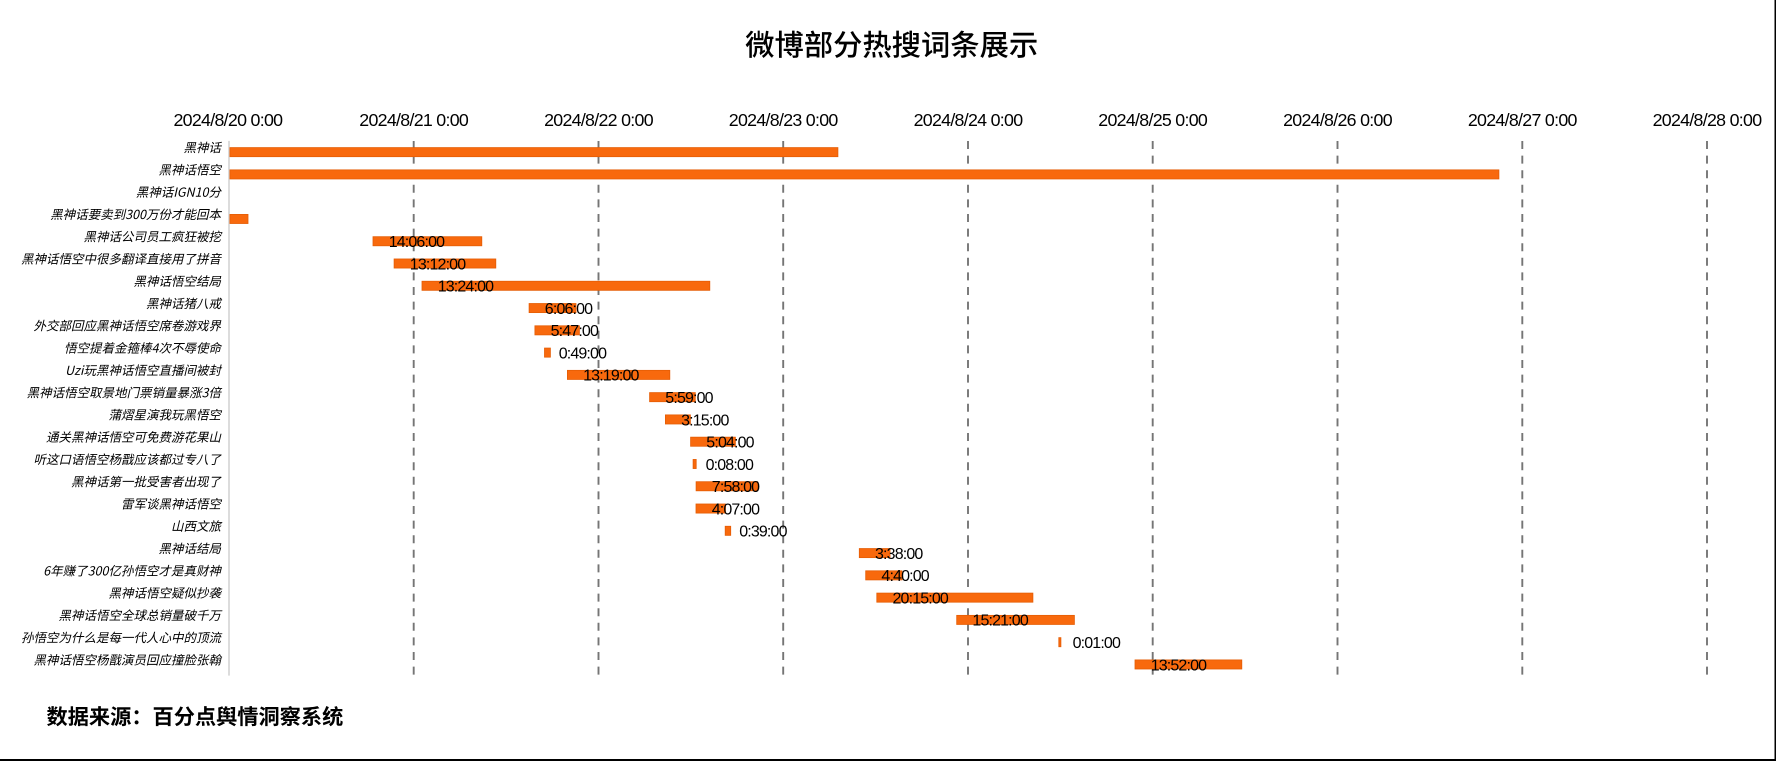  Describe the element at coordinates (730, 443) in the screenshot. I see `svg-text: 5:04:00` at that location.